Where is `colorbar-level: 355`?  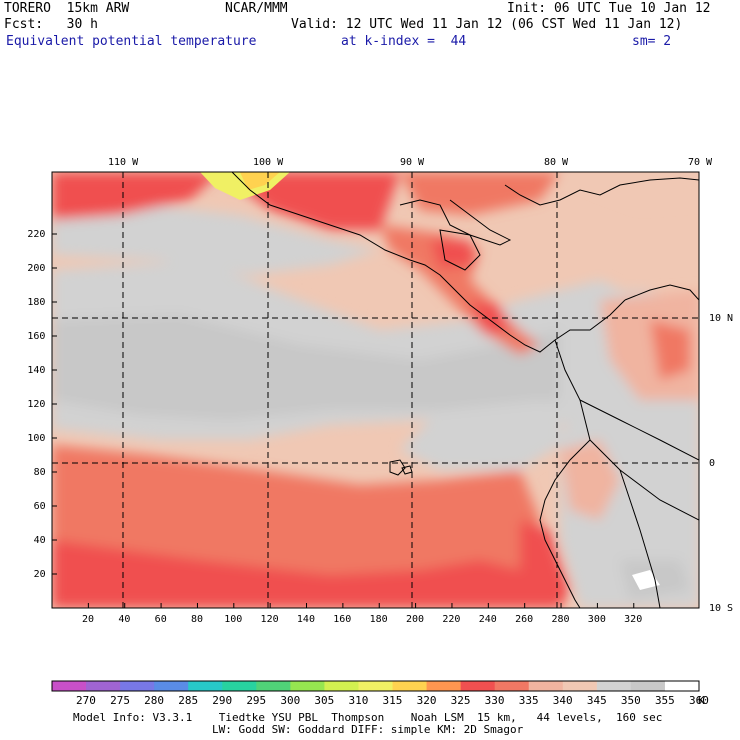 colorbar-level: 355 is located at coordinates (664, 700).